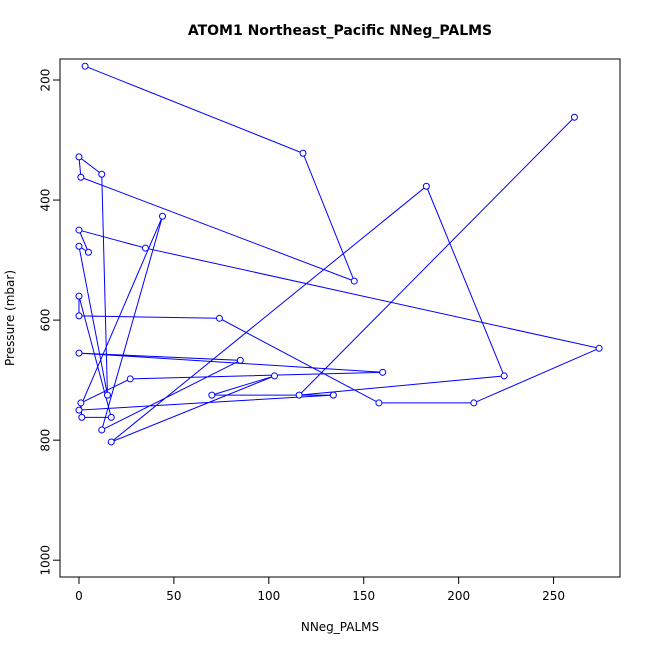 The width and height of the screenshot is (650, 650). Describe the element at coordinates (340, 31) in the screenshot. I see `chart-title: ATOM1 Northeast_Pacific NNeg_PALMS` at that location.